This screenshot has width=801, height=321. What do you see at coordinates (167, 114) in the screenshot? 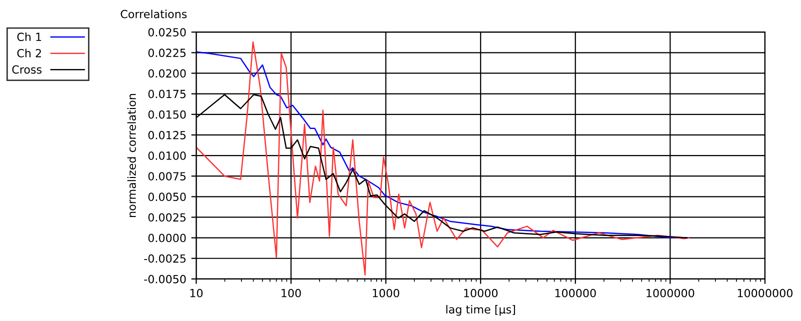
I see `y-tick-label: 0.0150` at bounding box center [167, 114].